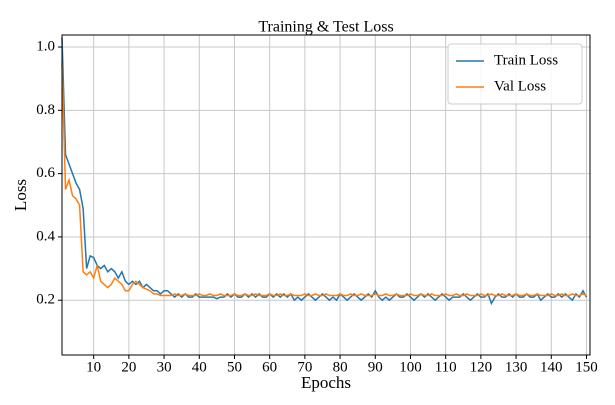  What do you see at coordinates (410, 367) in the screenshot?
I see `x-tick-label: 100` at bounding box center [410, 367].